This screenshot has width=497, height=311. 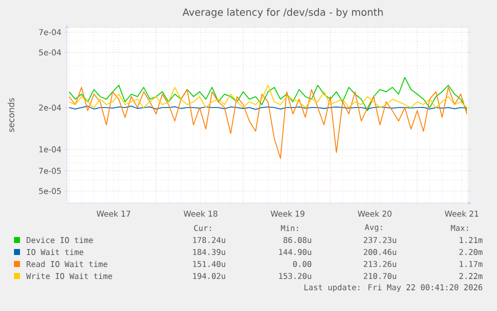 What do you see at coordinates (11, 115) in the screenshot?
I see `y-axis-title: seconds` at bounding box center [11, 115].